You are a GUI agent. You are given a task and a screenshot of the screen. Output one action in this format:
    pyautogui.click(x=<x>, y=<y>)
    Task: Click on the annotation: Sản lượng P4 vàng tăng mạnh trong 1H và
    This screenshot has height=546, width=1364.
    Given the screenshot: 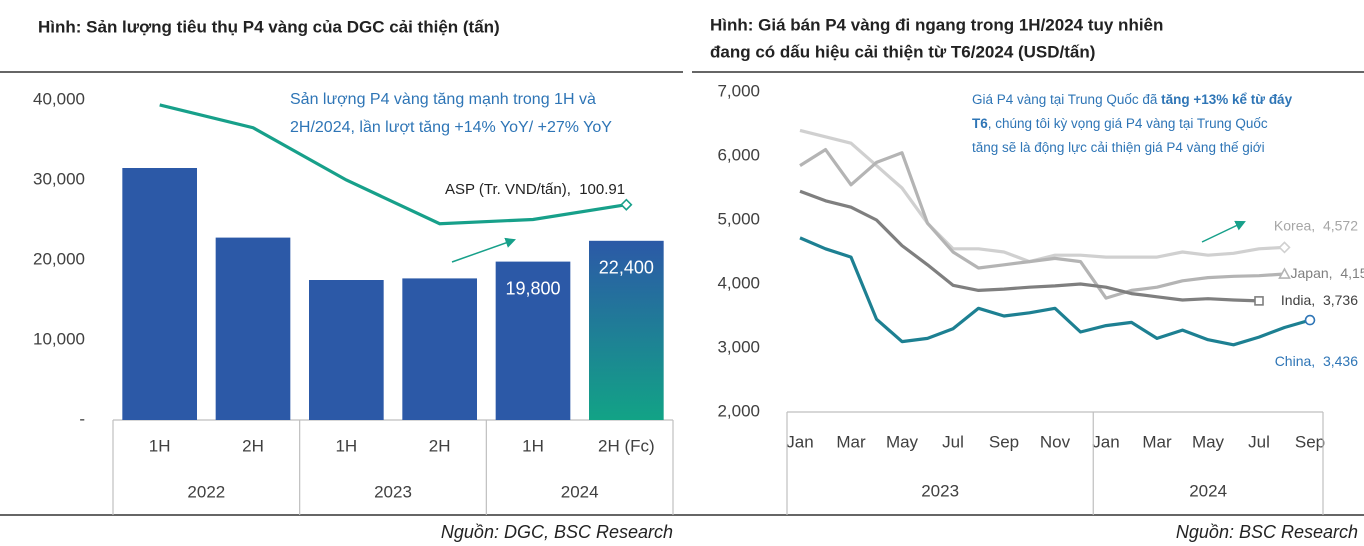 What is the action you would take?
    pyautogui.click(x=443, y=99)
    